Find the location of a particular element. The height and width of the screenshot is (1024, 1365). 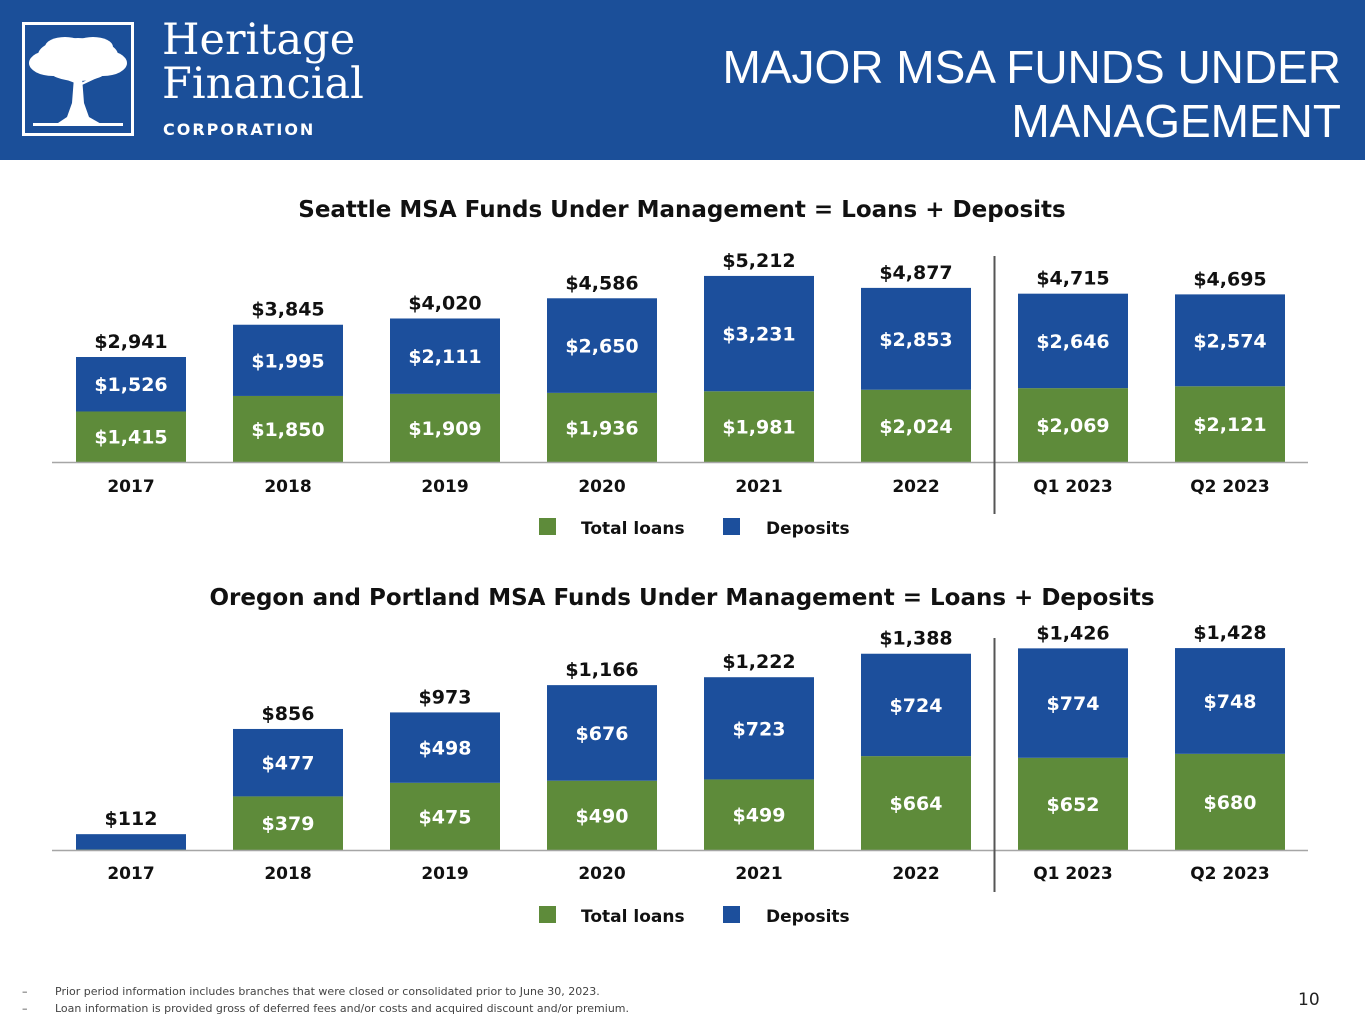

chart2-label-total: $1,428 is located at coordinates (1229, 633).